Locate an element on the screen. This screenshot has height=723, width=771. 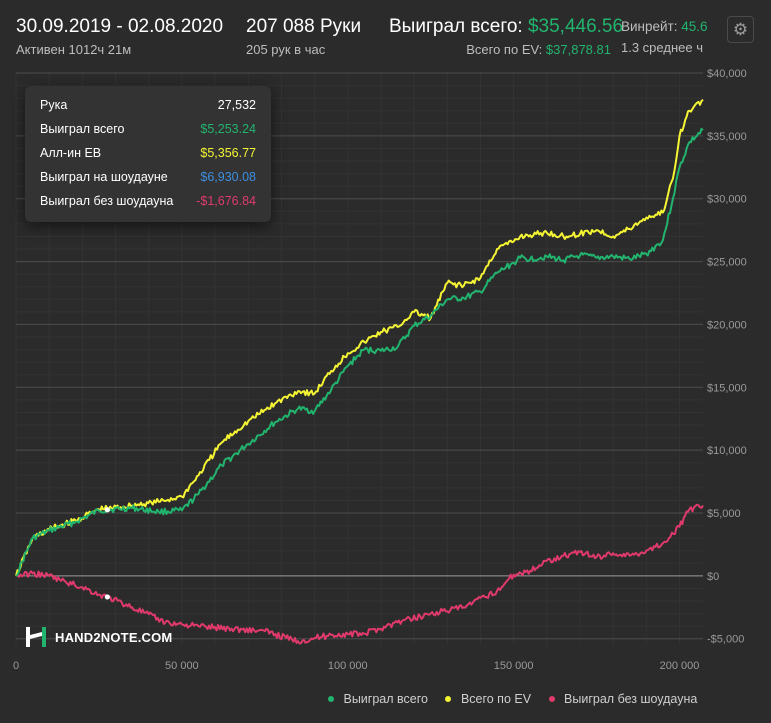
ev-total-label: Всего по EV: is located at coordinates (504, 49).